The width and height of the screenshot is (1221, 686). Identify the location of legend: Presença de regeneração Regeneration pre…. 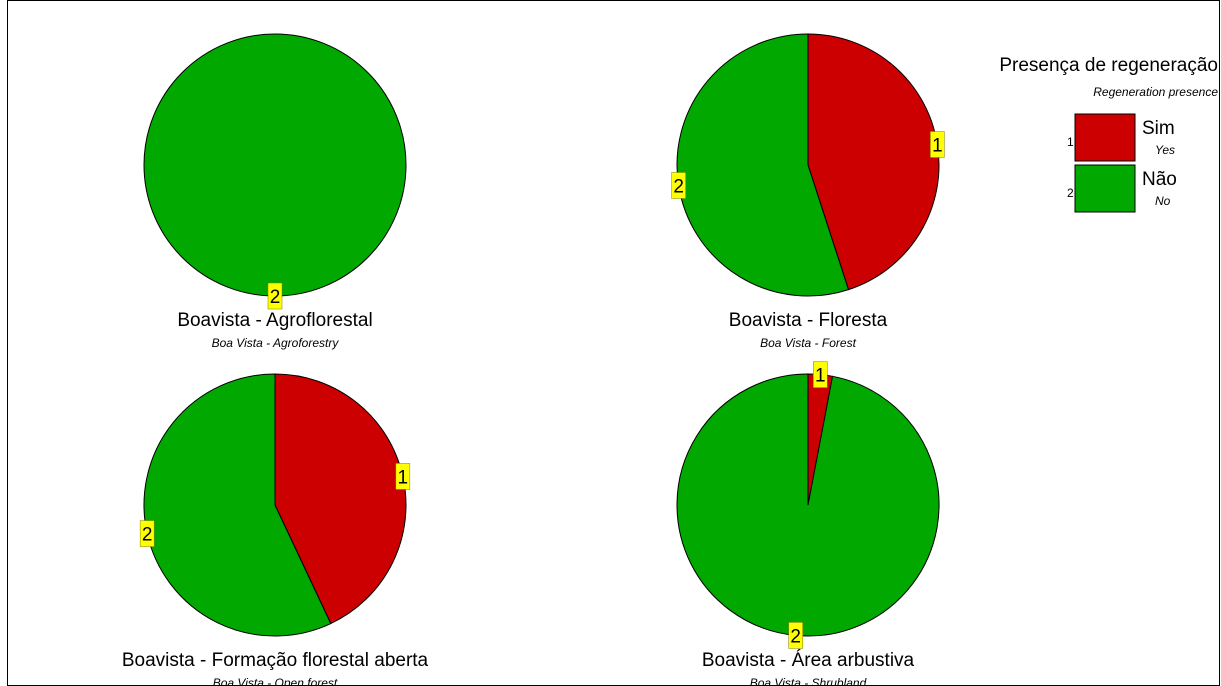
(1108, 134).